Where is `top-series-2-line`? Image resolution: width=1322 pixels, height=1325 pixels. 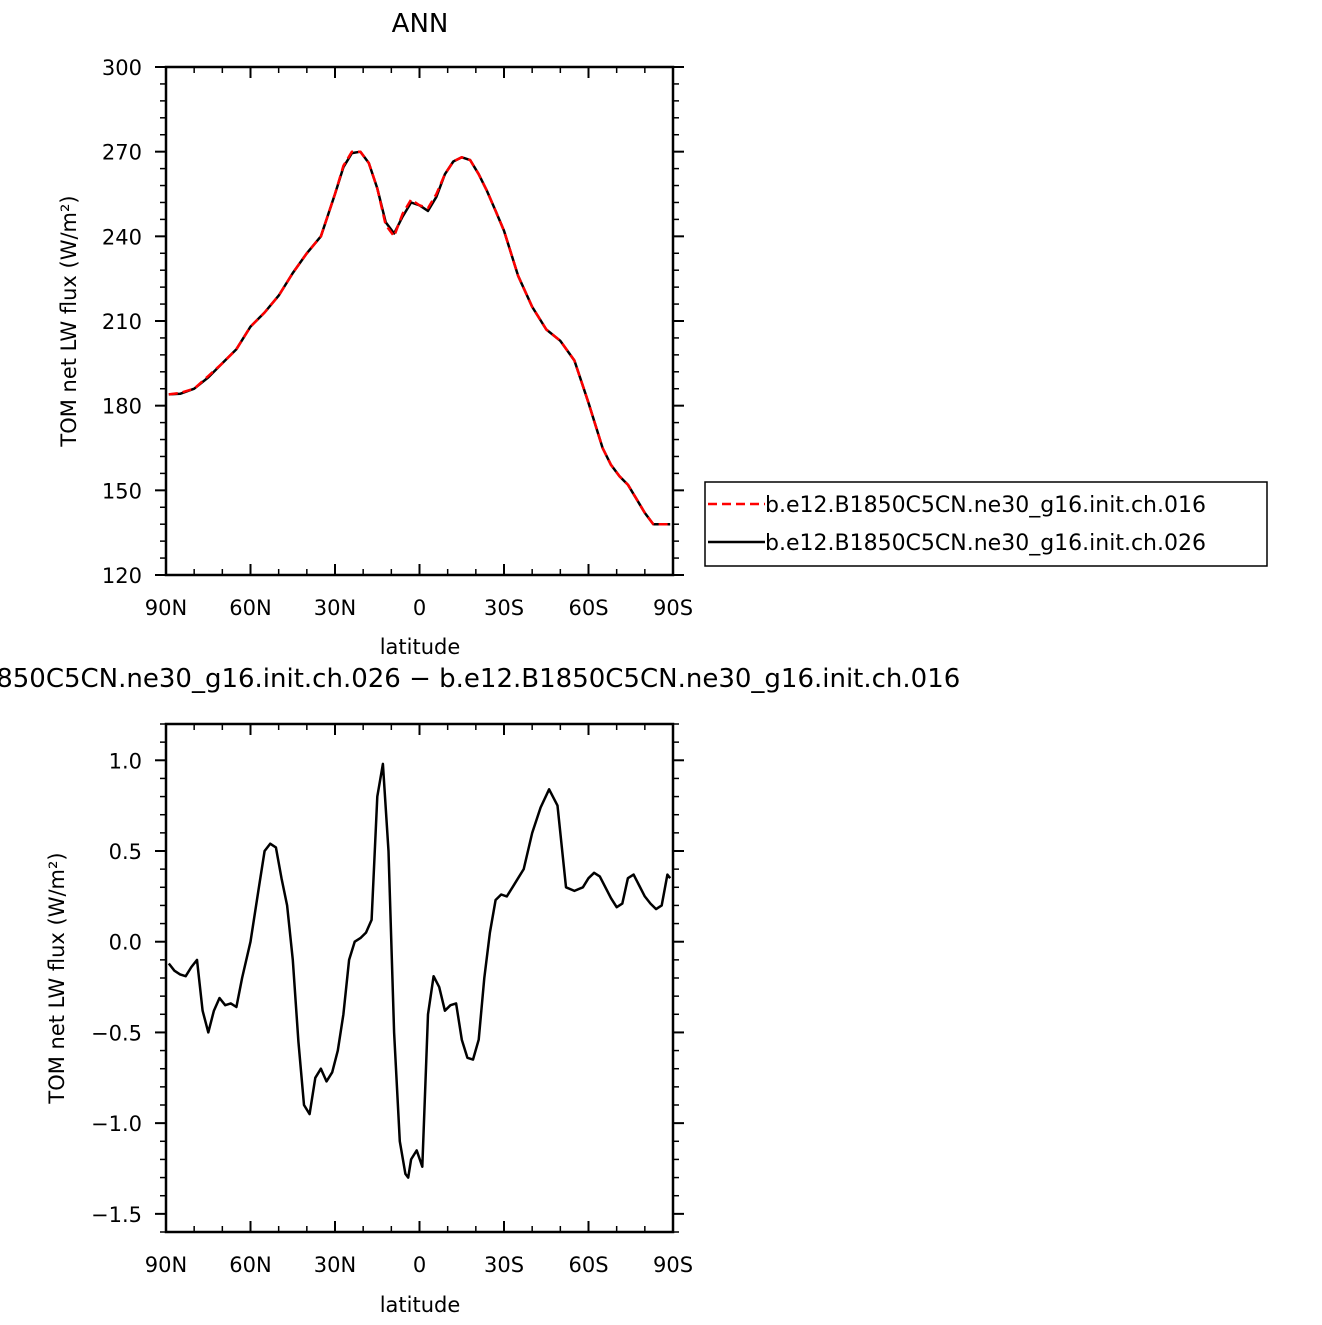
top-series-2-line is located at coordinates (419, 338).